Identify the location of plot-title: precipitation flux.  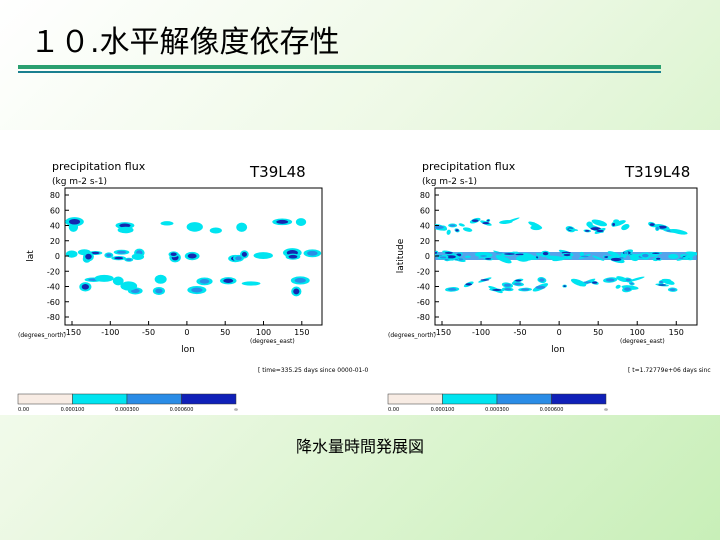
(469, 166).